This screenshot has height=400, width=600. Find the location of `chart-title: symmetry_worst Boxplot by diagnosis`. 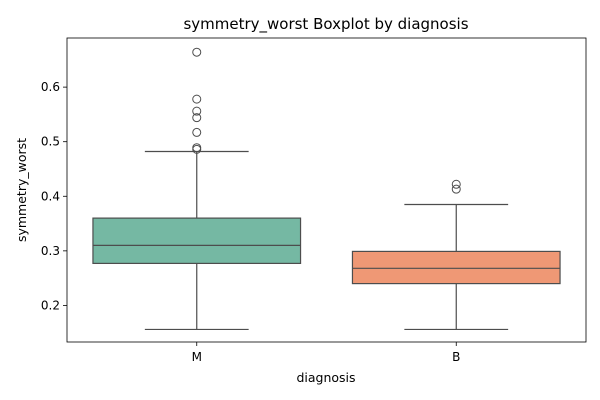

chart-title: symmetry_worst Boxplot by diagnosis is located at coordinates (325, 24).